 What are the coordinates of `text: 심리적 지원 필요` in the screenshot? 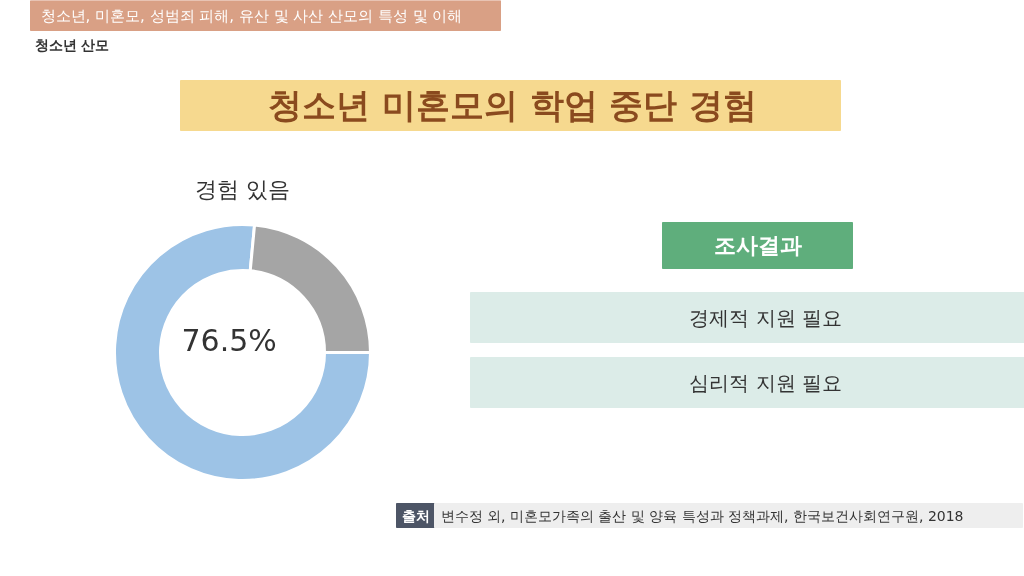 It's located at (765, 382).